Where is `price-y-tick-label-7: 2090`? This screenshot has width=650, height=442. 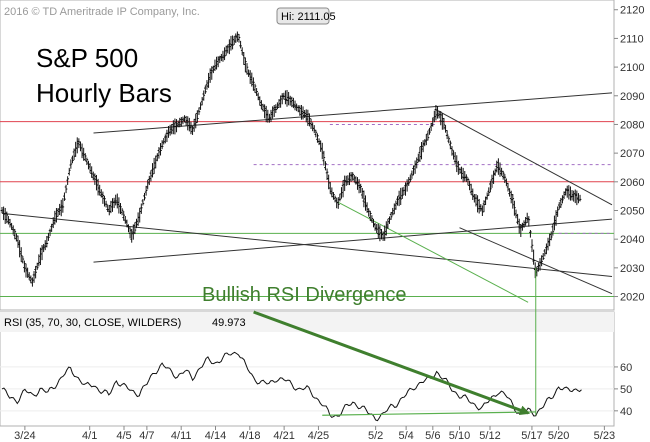 price-y-tick-label-7: 2090 is located at coordinates (632, 97).